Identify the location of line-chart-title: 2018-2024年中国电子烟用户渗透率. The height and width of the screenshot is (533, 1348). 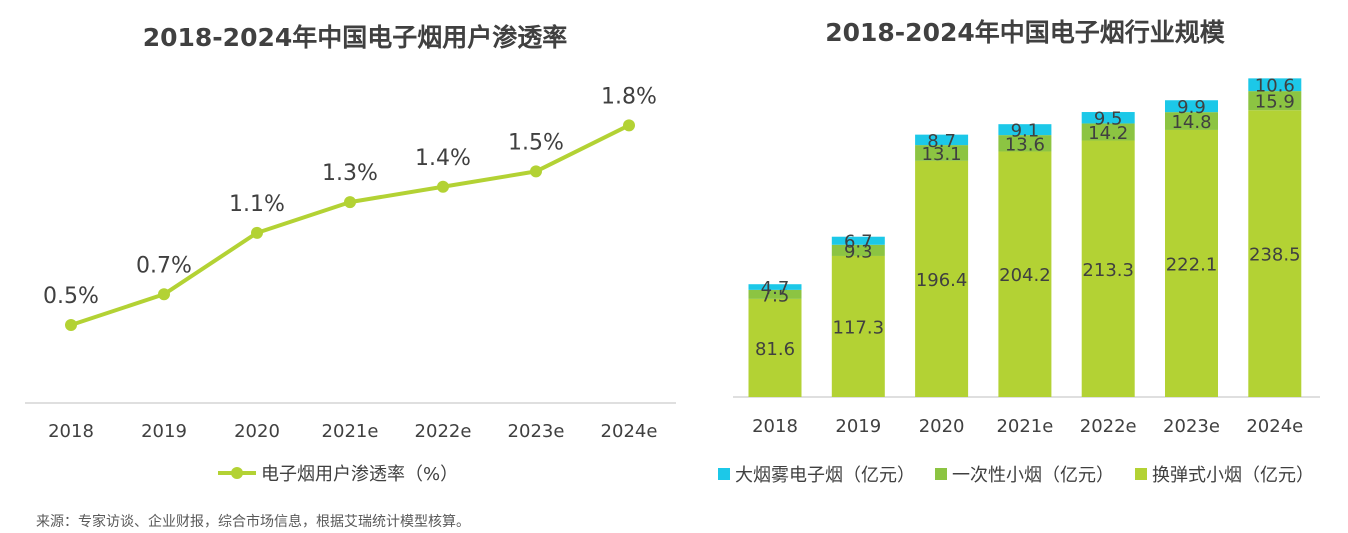
(355, 37).